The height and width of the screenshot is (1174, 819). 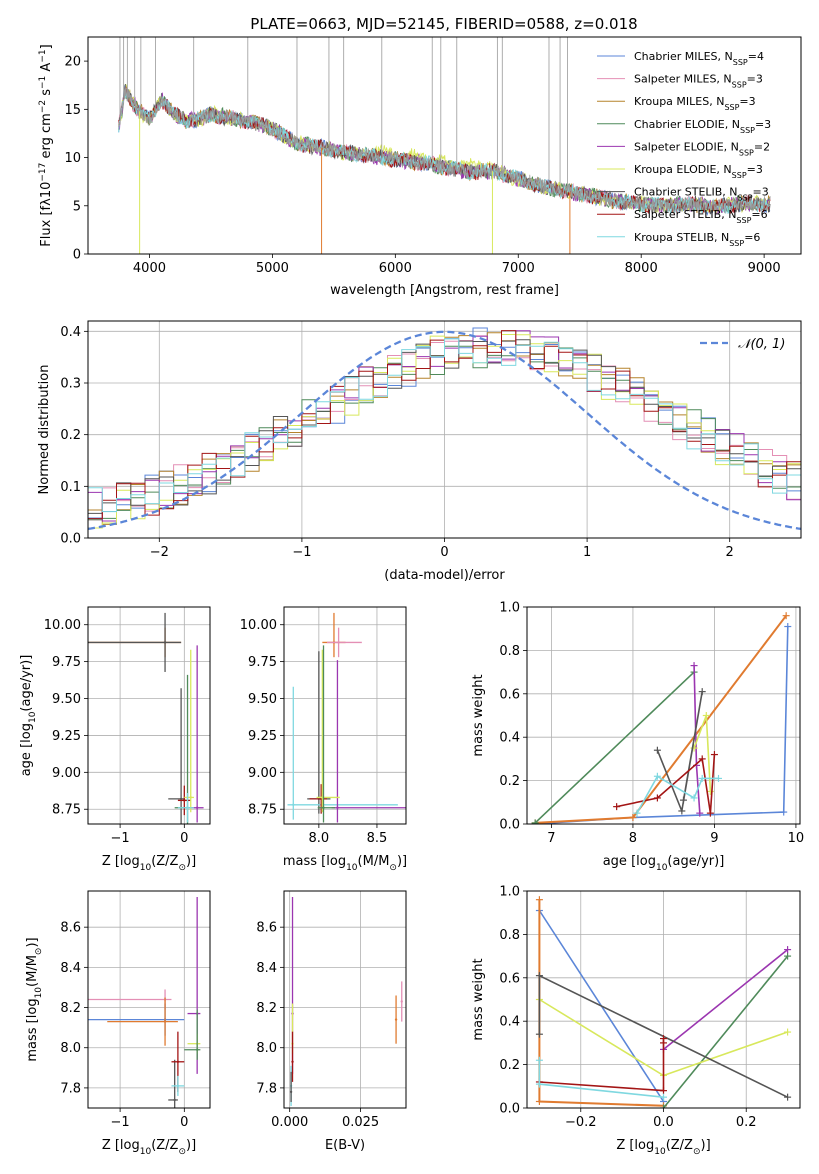 What do you see at coordinates (478, 715) in the screenshot?
I see `y-axis-label: mass weight` at bounding box center [478, 715].